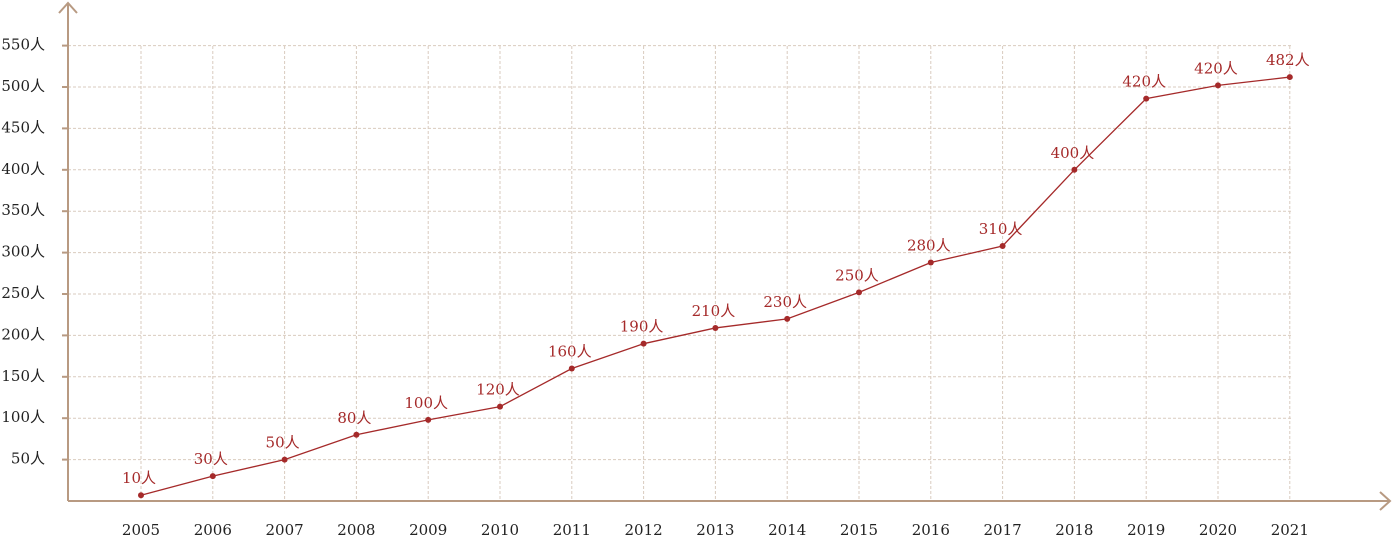 The height and width of the screenshot is (537, 1392). What do you see at coordinates (213, 529) in the screenshot?
I see `x-tick-label: 2006` at bounding box center [213, 529].